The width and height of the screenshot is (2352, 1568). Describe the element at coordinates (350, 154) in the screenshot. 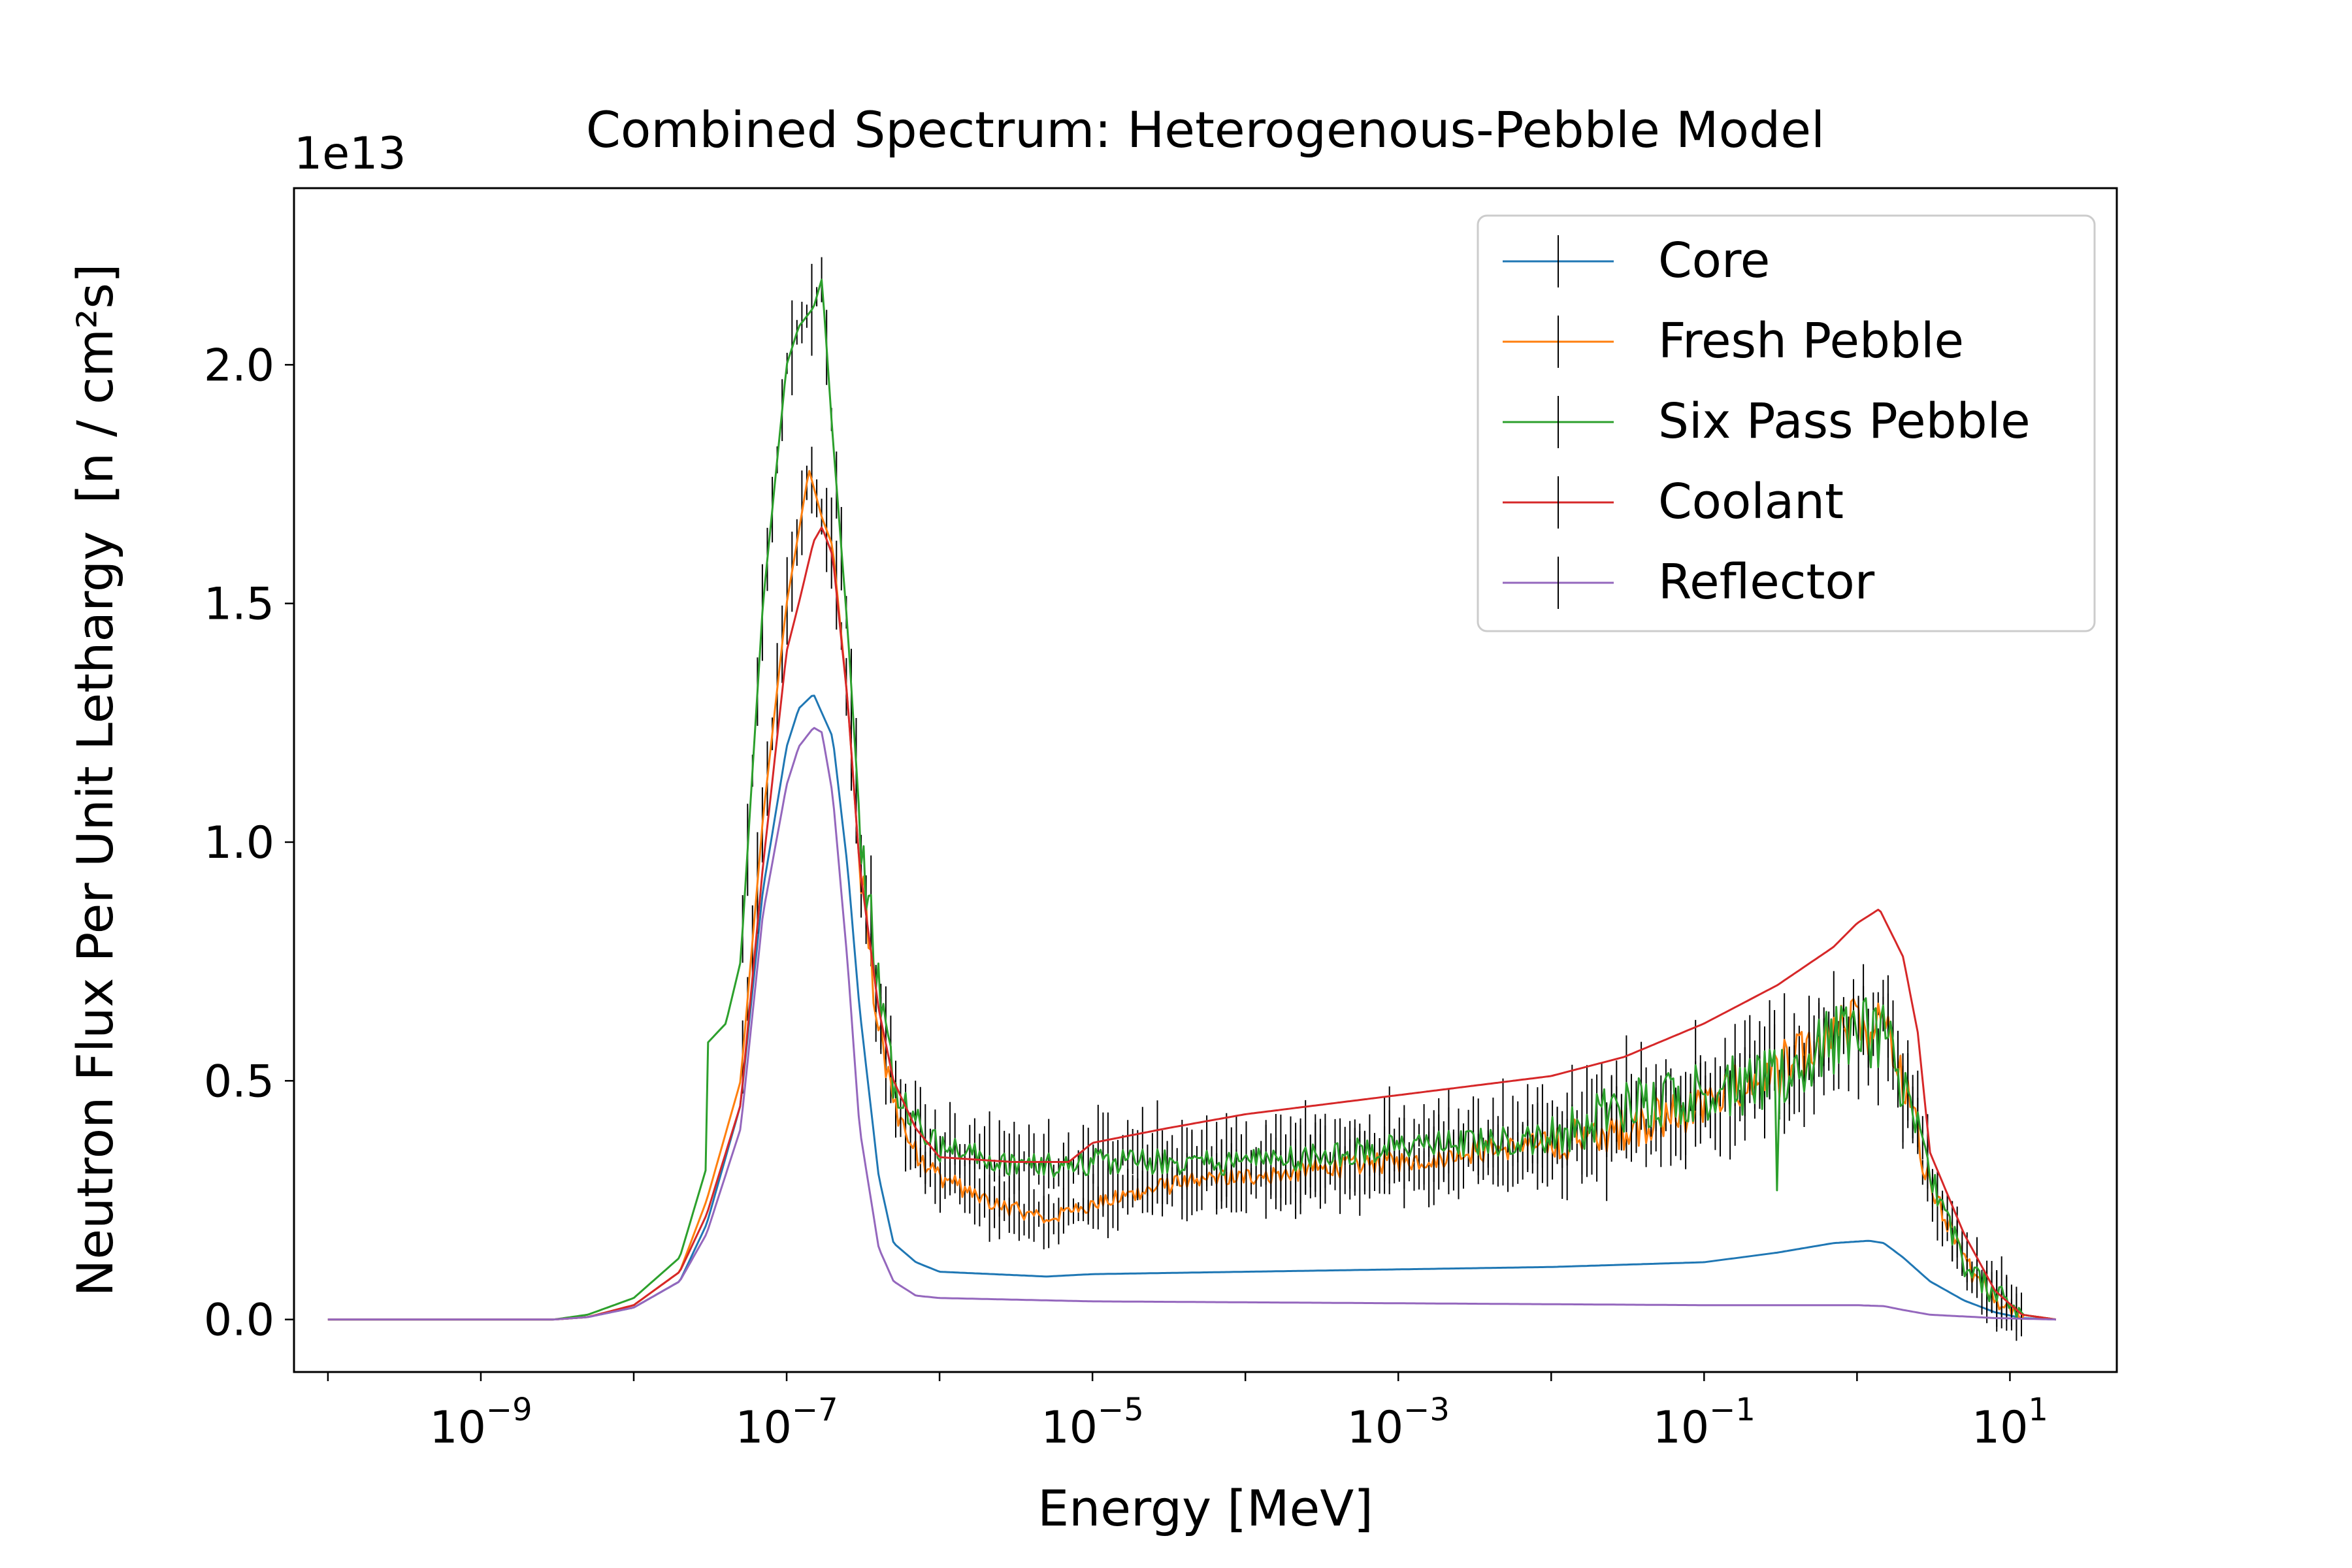

I see `y-offset-label: 1e13` at that location.